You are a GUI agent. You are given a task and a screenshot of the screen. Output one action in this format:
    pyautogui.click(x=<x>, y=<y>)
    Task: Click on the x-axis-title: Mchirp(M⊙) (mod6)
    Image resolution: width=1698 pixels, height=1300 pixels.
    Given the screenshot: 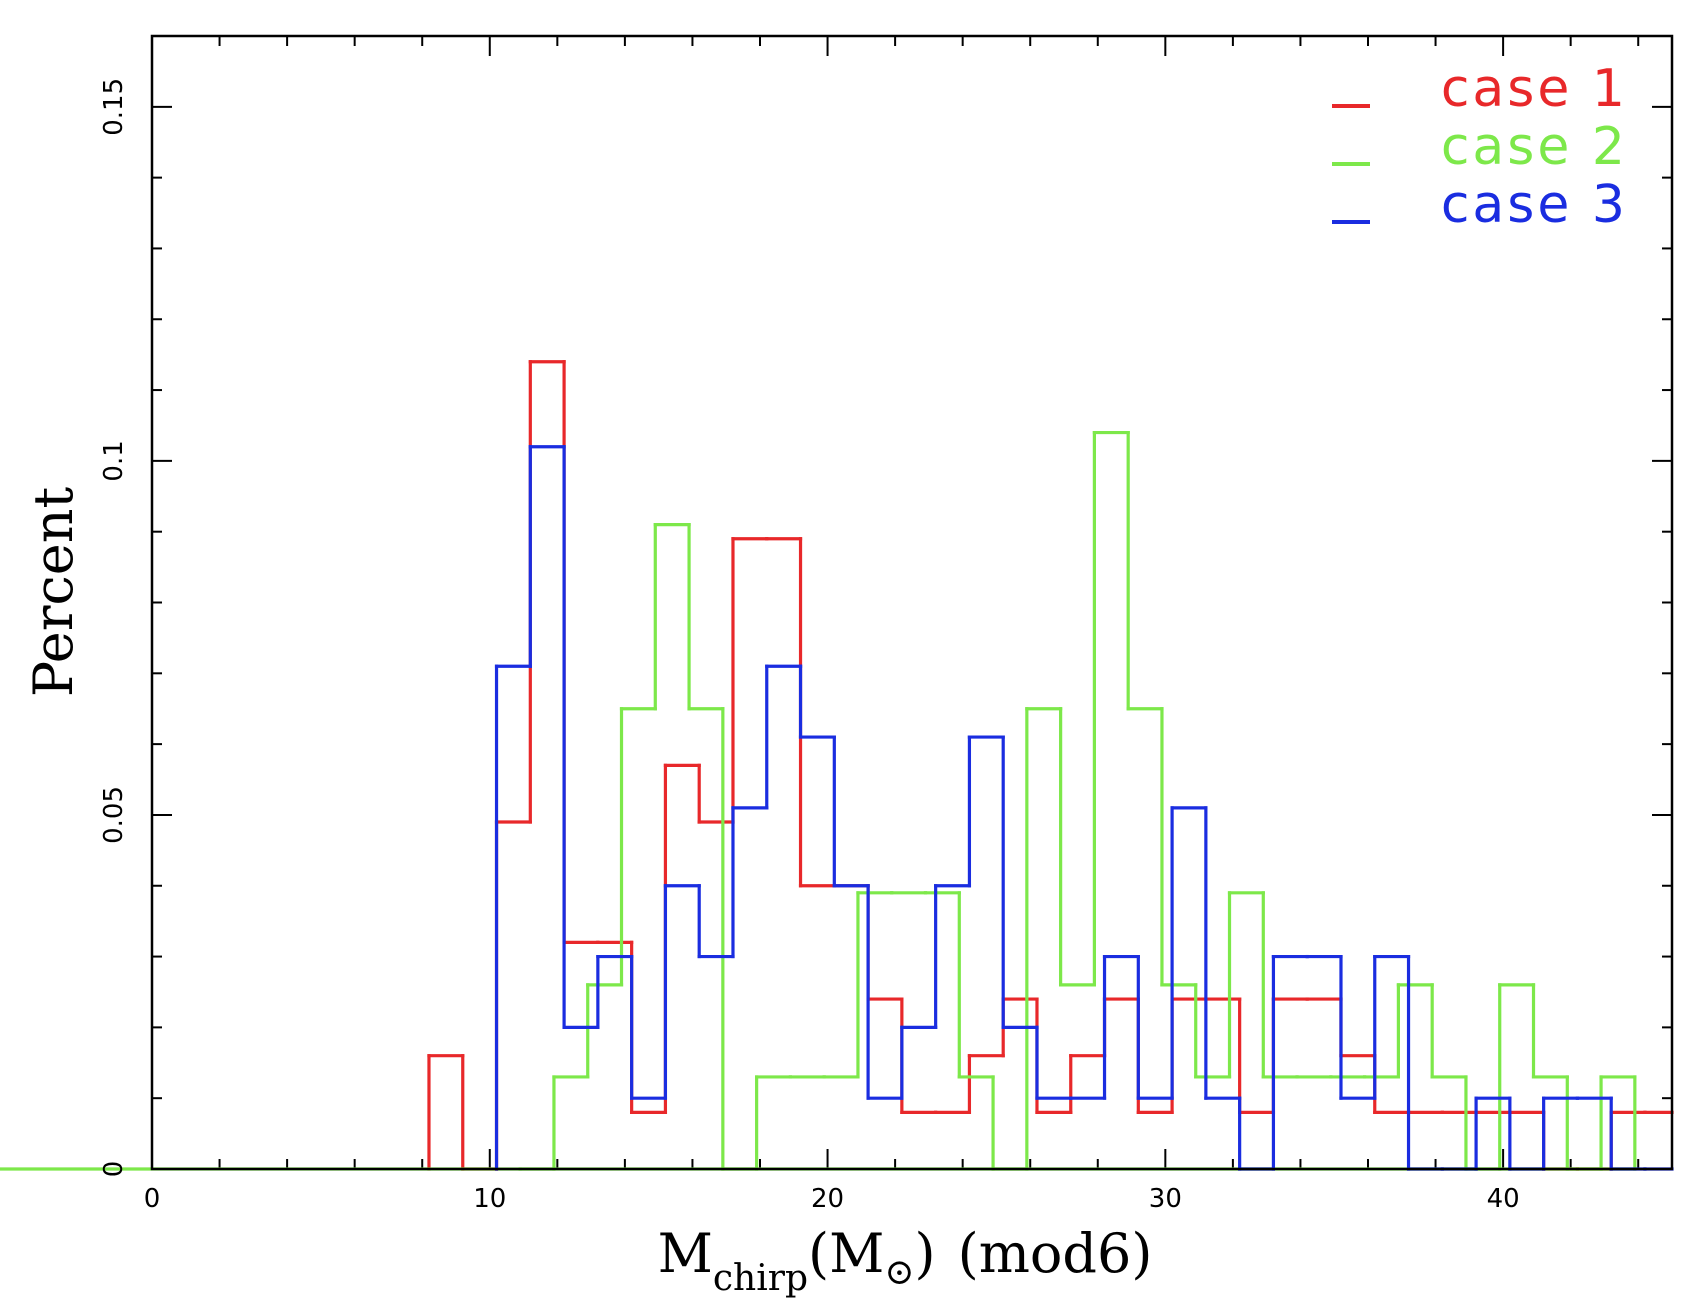 What is the action you would take?
    pyautogui.click(x=905, y=1260)
    